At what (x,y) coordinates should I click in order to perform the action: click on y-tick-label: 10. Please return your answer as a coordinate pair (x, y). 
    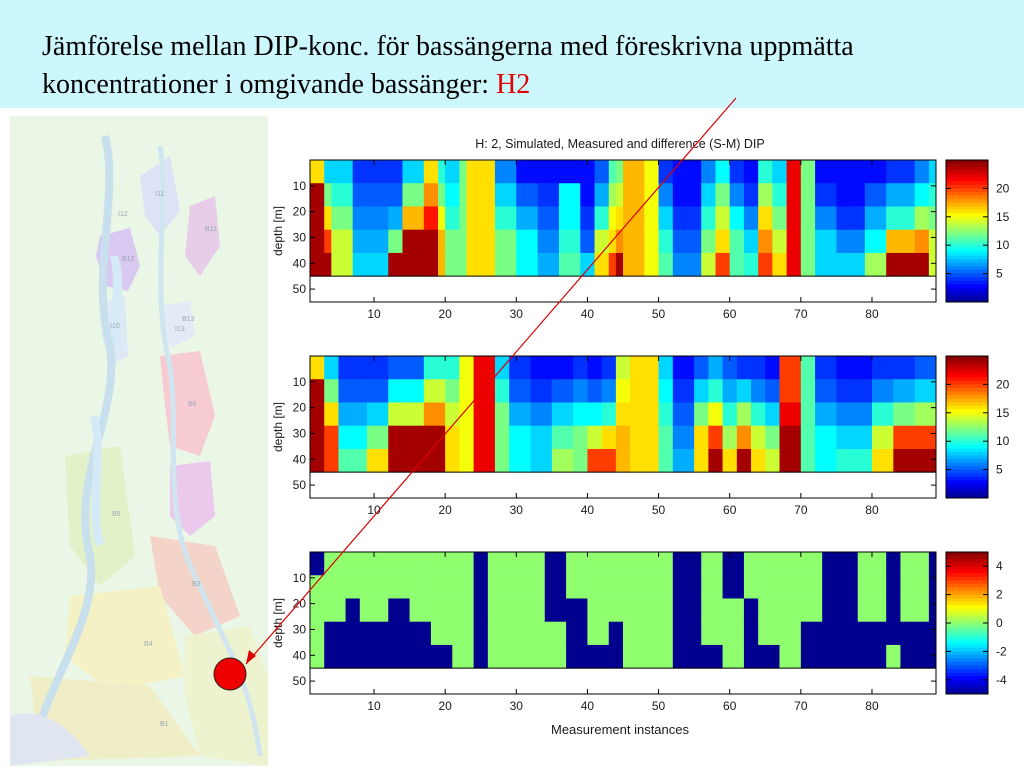
    Looking at the image, I should click on (300, 186).